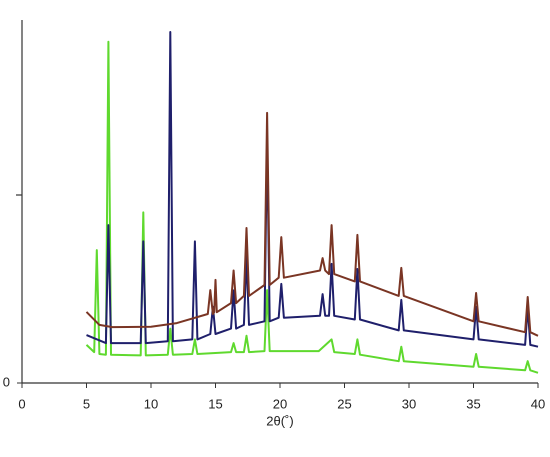 Image resolution: width=550 pixels, height=457 pixels. Describe the element at coordinates (151, 403) in the screenshot. I see `x-tick-label: 10` at that location.